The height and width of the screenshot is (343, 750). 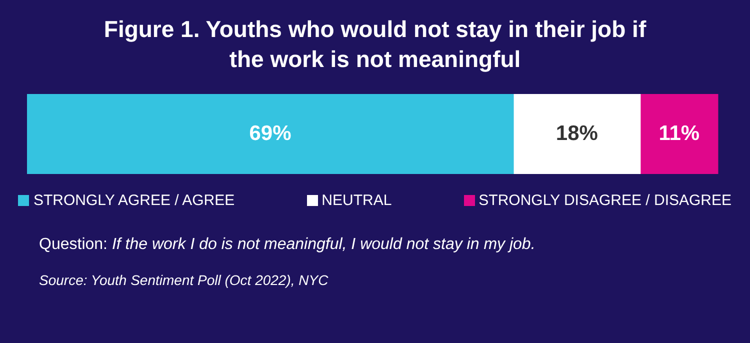 What do you see at coordinates (375, 44) in the screenshot?
I see `chart-title: Figure 1. Youths who would not stay in their job if the work is not meaningful` at bounding box center [375, 44].